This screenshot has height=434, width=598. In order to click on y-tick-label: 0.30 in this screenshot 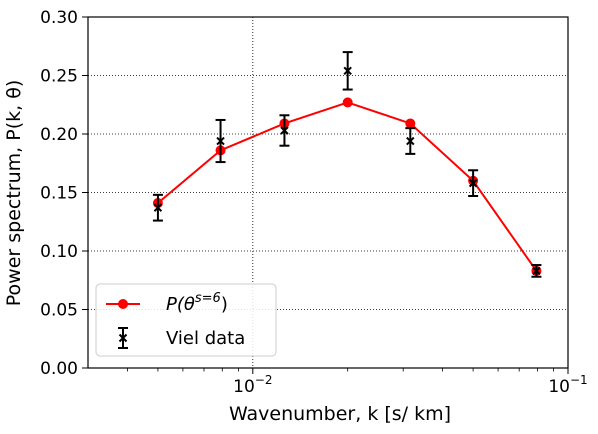, I will do `click(59, 18)`.